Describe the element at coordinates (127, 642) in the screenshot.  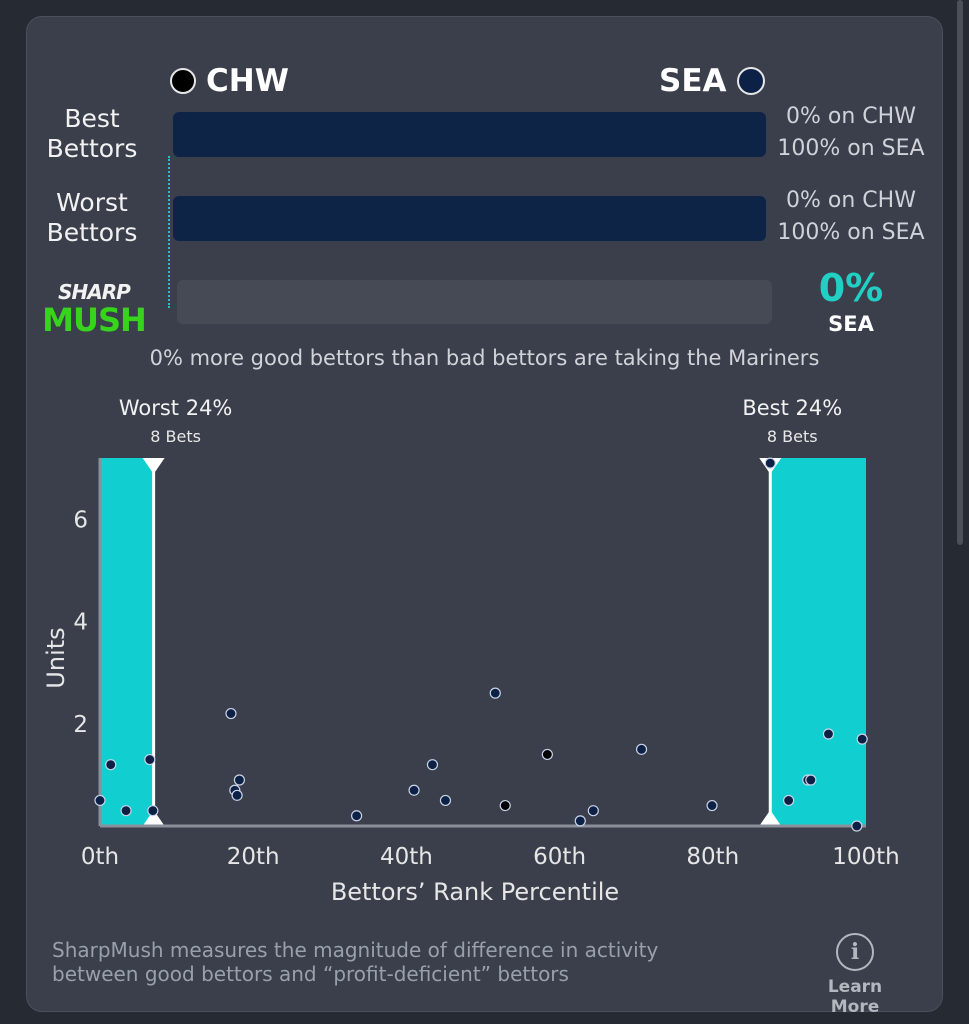
I see `worst-region` at that location.